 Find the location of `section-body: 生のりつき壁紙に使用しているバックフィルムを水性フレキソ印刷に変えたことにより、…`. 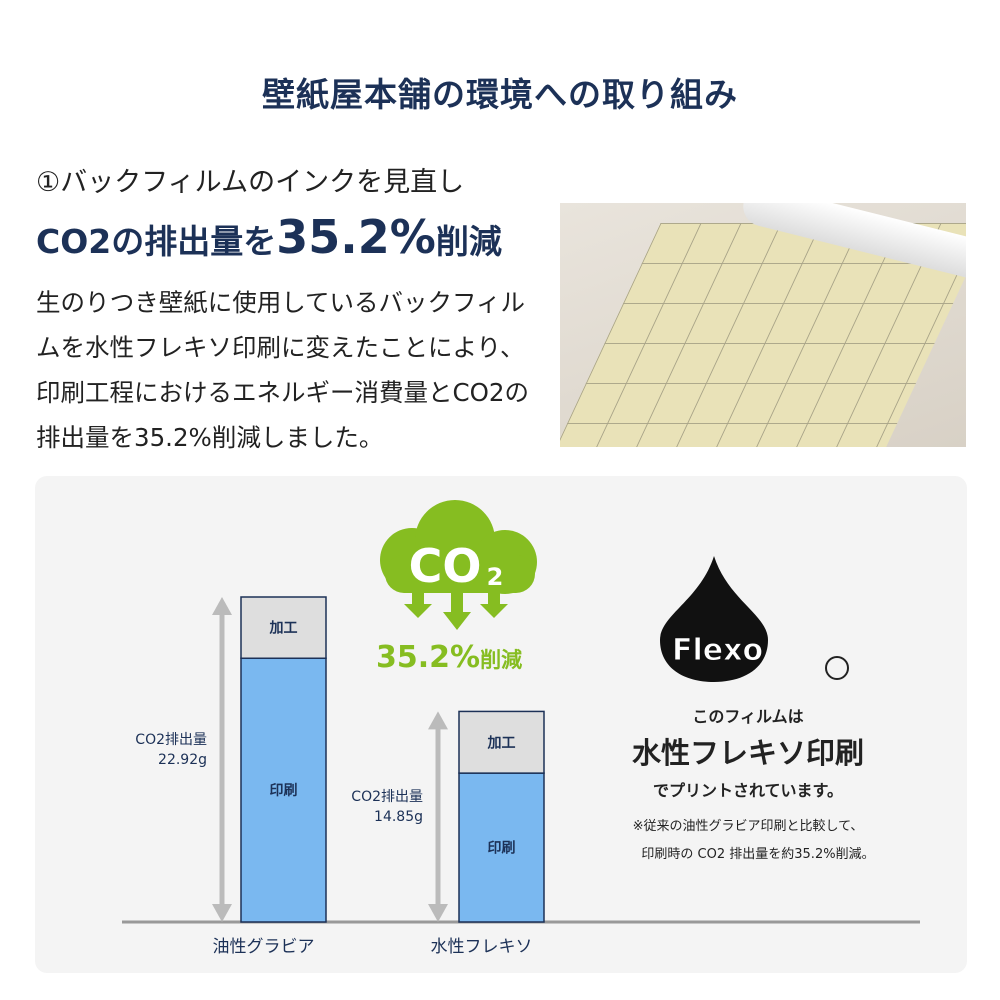

section-body: 生のりつき壁紙に使用しているバックフィルムを水性フレキソ印刷に変えたことにより、… is located at coordinates (282, 370).